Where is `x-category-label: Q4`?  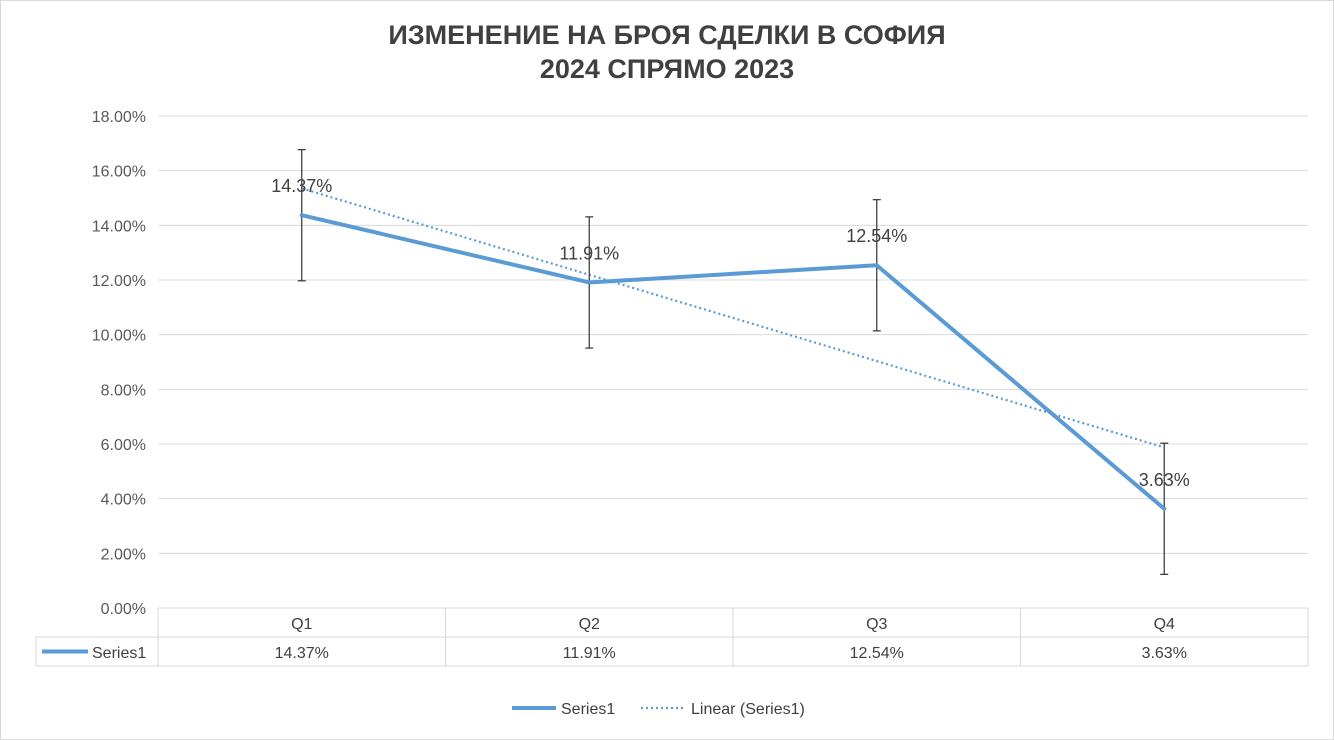 x-category-label: Q4 is located at coordinates (1164, 624).